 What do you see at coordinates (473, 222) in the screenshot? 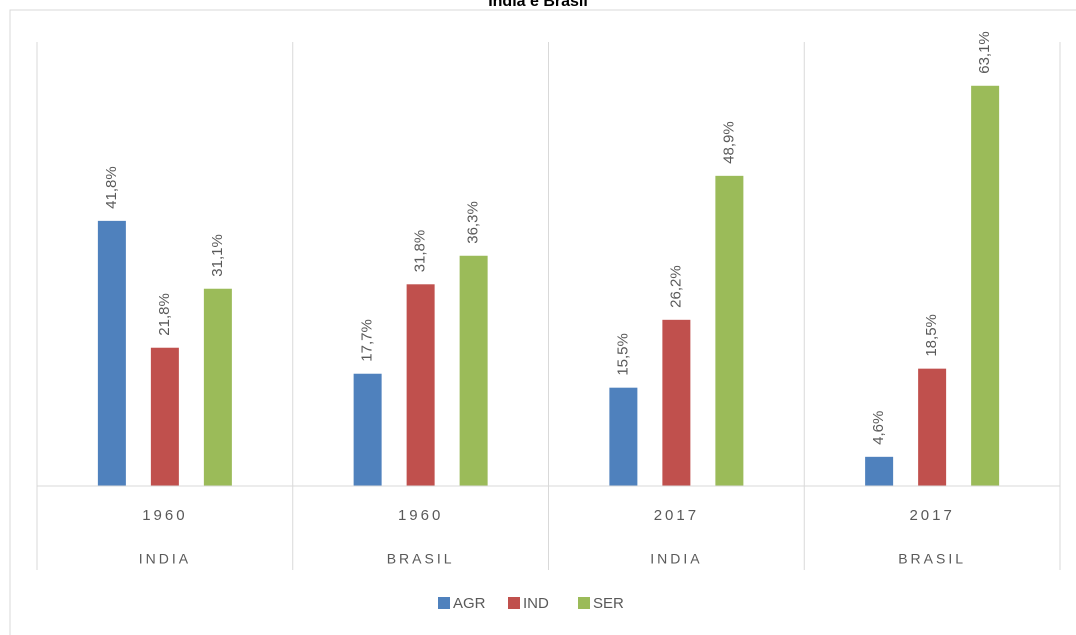
I see `data-label: 36,3%` at bounding box center [473, 222].